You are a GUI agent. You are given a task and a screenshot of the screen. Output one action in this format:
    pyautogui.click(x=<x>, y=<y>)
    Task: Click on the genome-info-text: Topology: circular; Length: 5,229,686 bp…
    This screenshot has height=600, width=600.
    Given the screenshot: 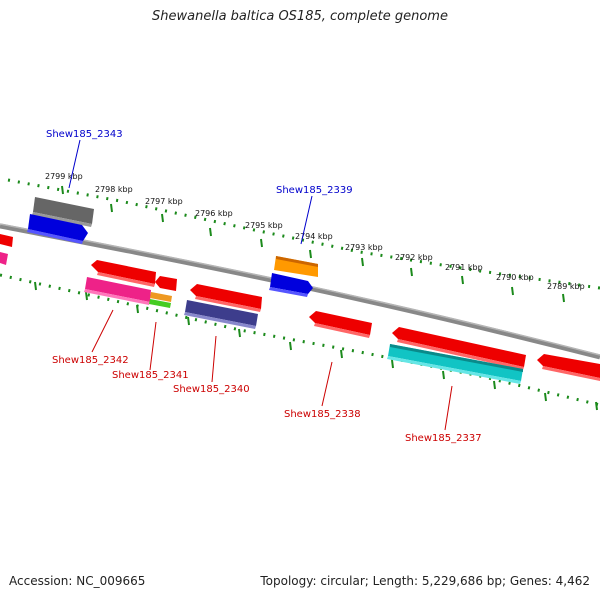 What is the action you would take?
    pyautogui.click(x=425, y=581)
    